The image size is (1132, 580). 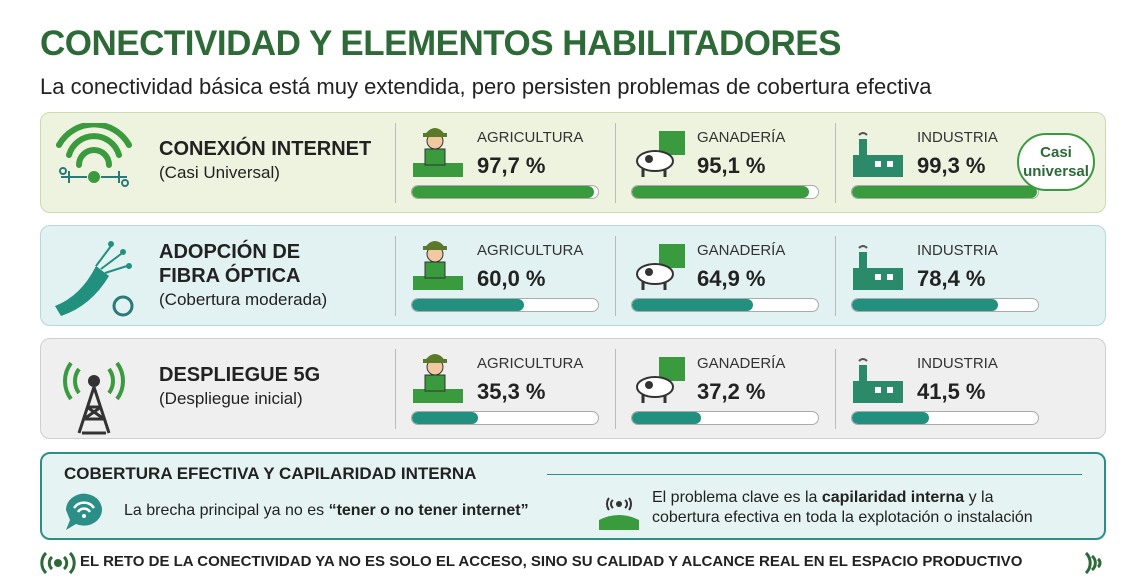 I want to click on emphasis: capilaridad interna, so click(x=893, y=497).